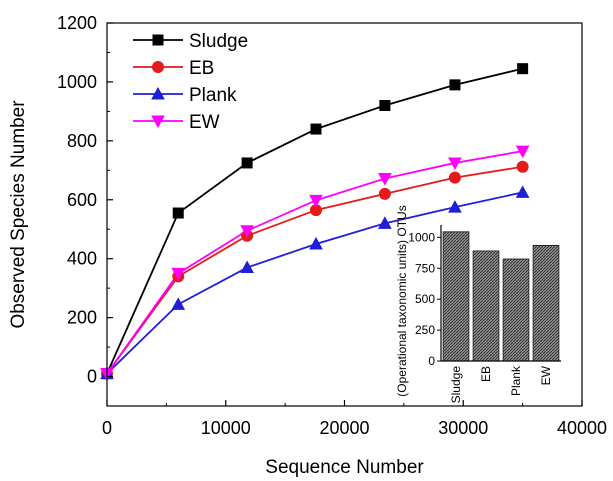  Describe the element at coordinates (226, 428) in the screenshot. I see `x-tick-label: 10000` at that location.